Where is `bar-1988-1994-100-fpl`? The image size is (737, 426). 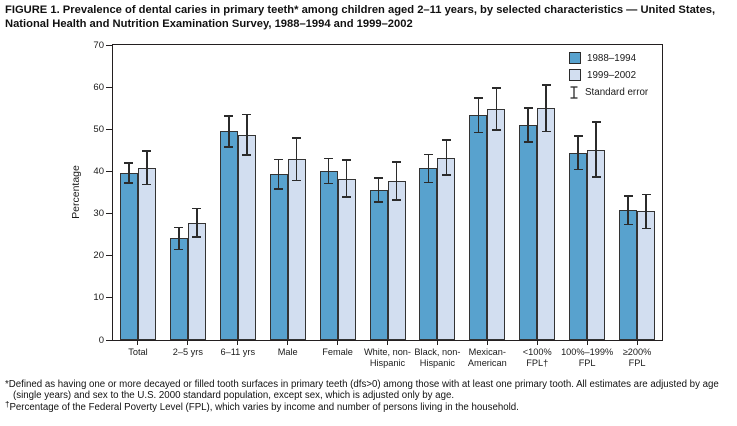
bar-1988-1994-100-fpl is located at coordinates (528, 232).